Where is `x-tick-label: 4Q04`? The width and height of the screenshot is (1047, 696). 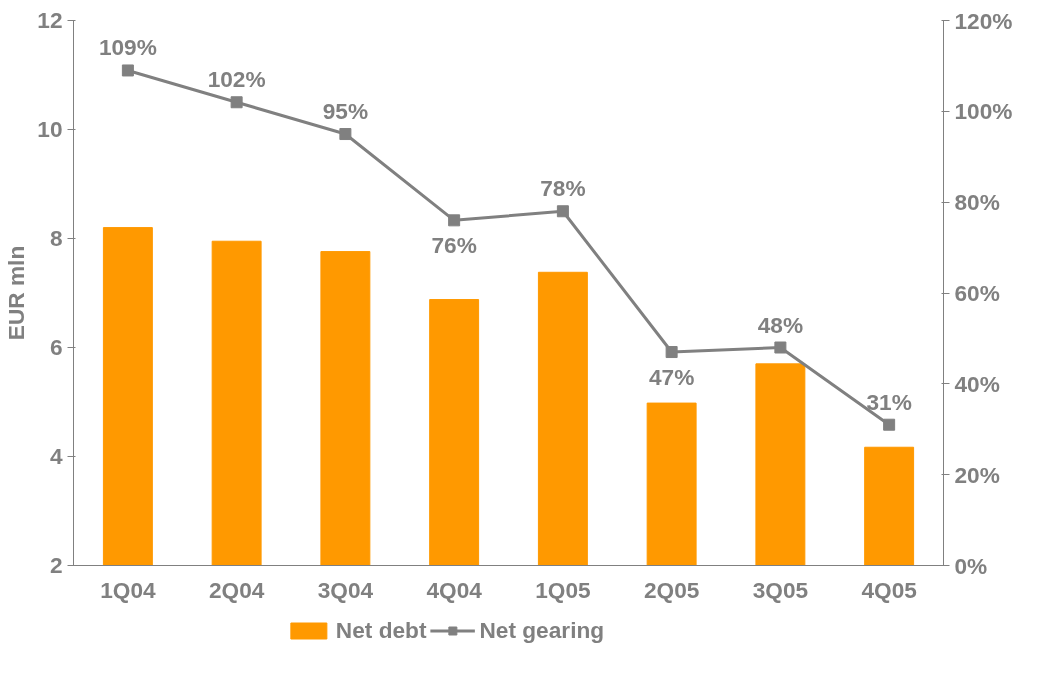
x-tick-label: 4Q04 is located at coordinates (454, 589).